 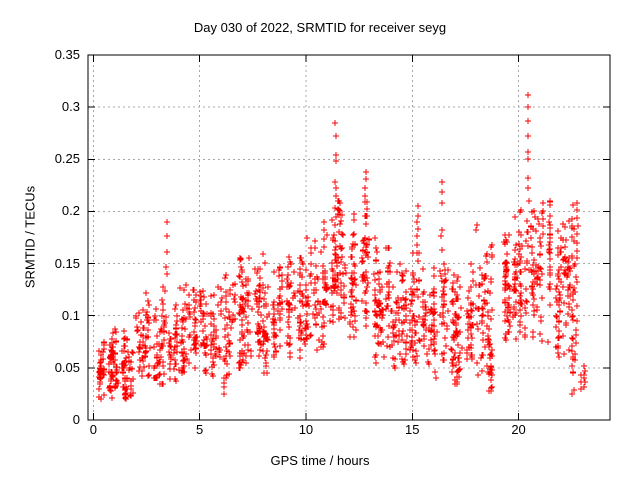 What do you see at coordinates (67, 159) in the screenshot?
I see `y-tick-label: 0.25` at bounding box center [67, 159].